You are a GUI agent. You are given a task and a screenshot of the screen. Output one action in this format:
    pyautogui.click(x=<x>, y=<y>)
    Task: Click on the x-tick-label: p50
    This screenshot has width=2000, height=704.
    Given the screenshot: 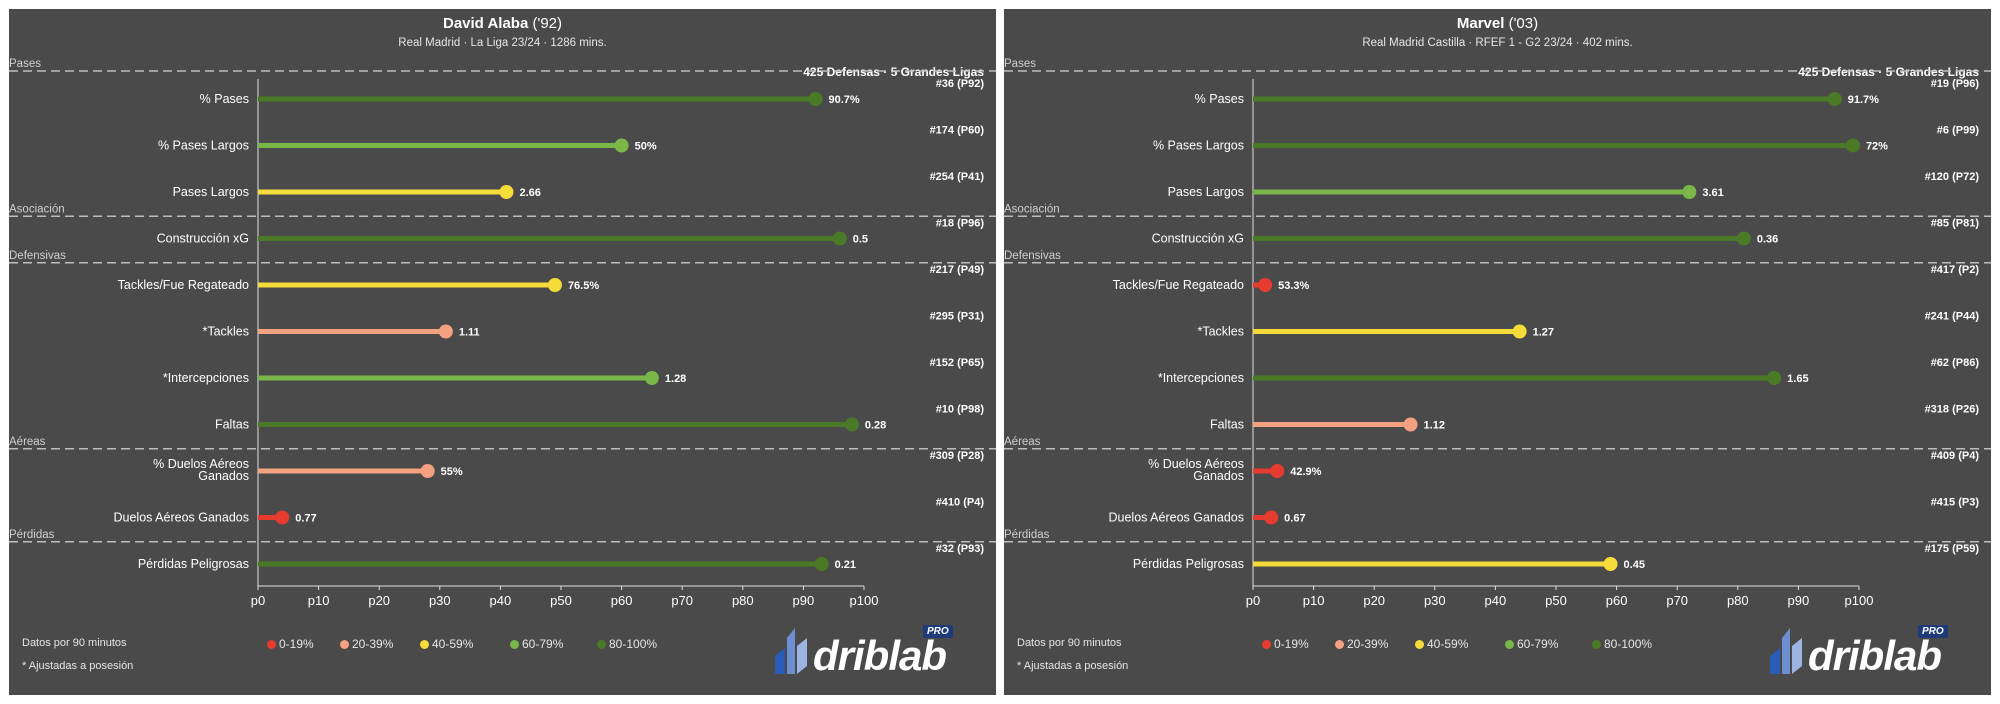 What is the action you would take?
    pyautogui.click(x=561, y=600)
    